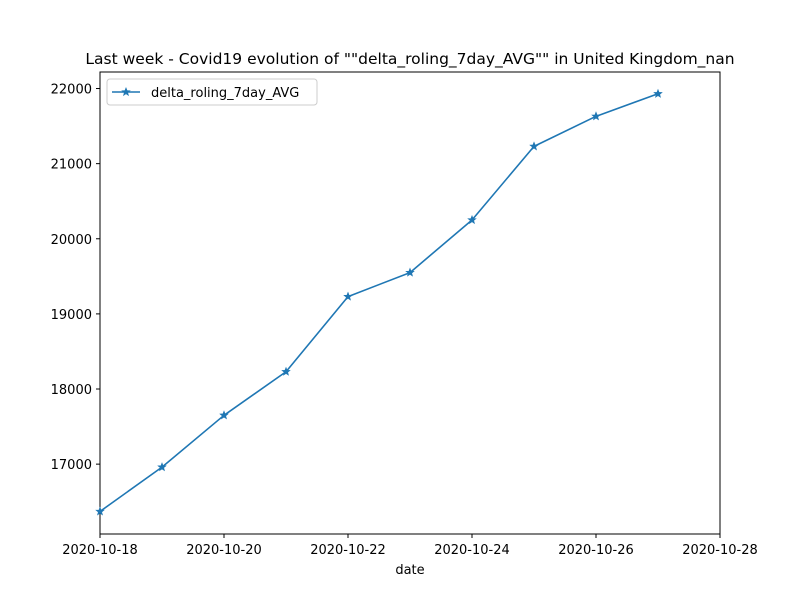 The image size is (800, 600). I want to click on x-tick-label: 2020-10-24, so click(472, 550).